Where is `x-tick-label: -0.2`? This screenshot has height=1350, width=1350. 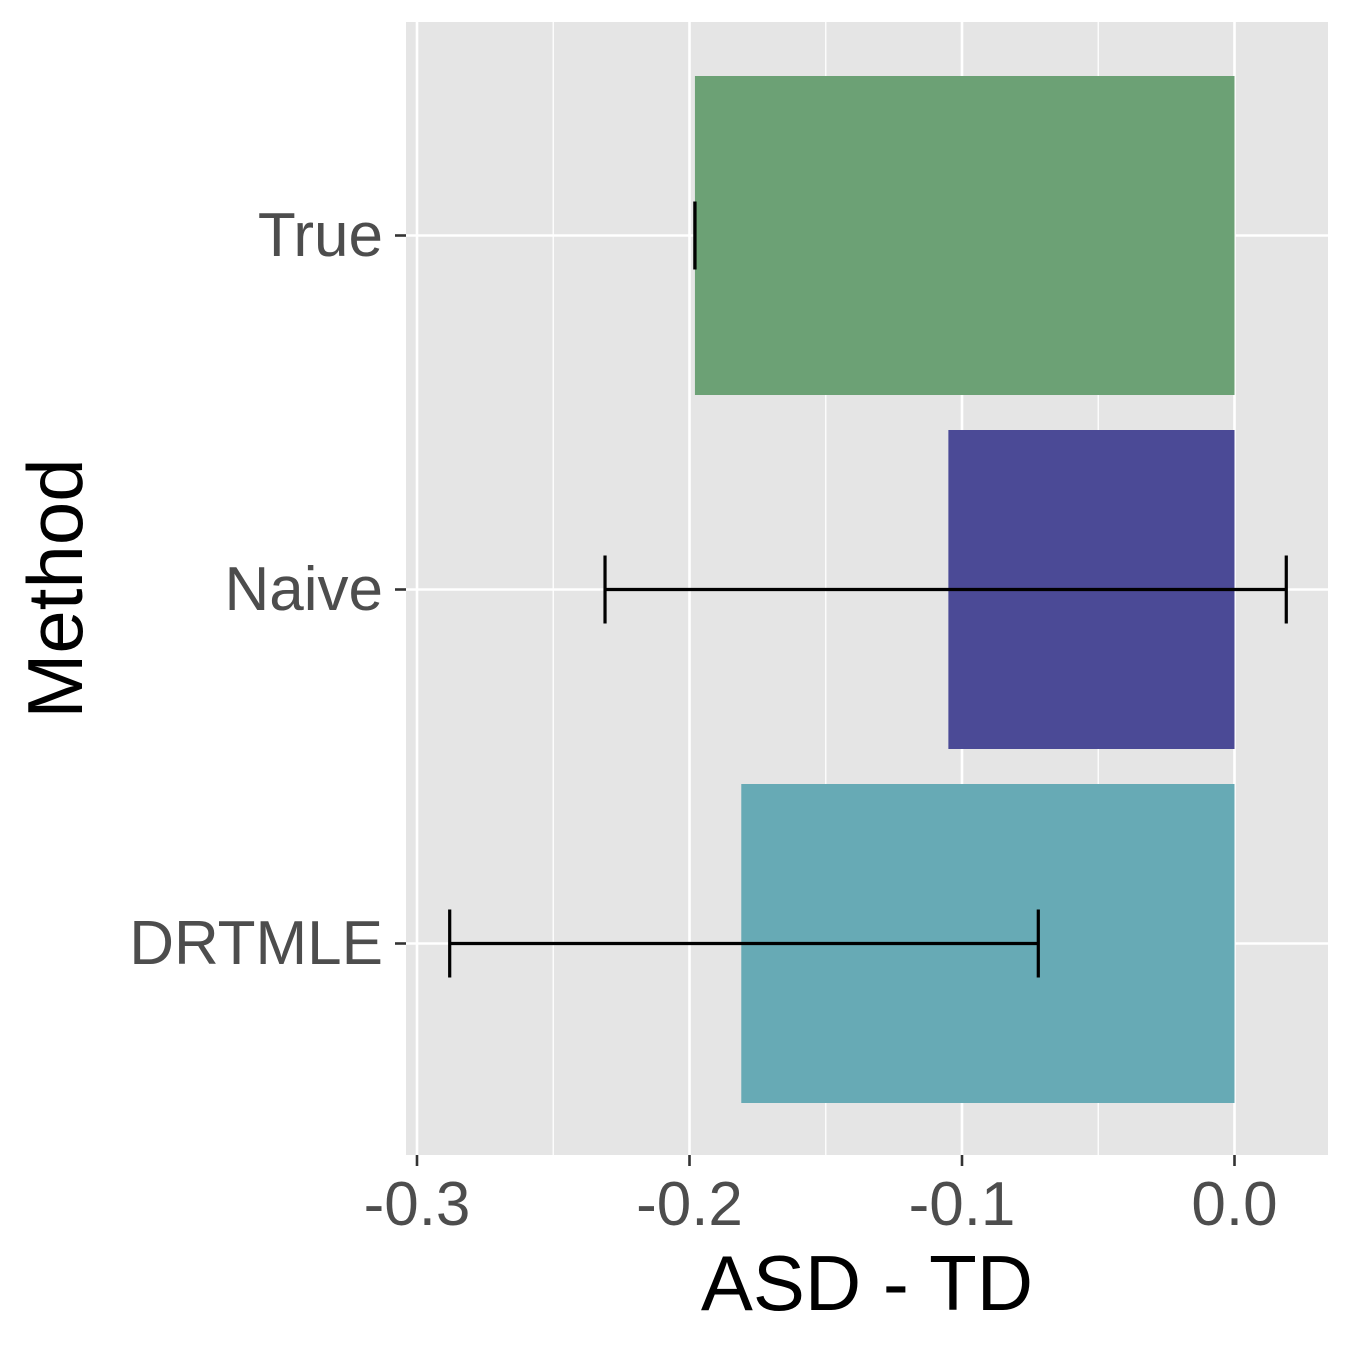 x-tick-label: -0.2 is located at coordinates (689, 1204).